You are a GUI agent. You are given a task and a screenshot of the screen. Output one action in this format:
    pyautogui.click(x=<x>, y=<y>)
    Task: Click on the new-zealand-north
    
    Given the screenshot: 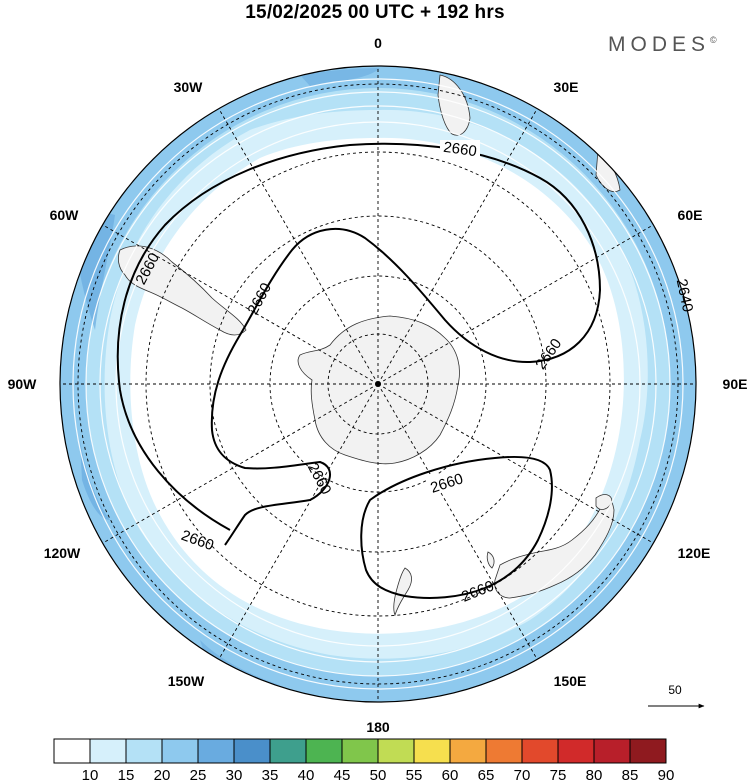 What is the action you would take?
    pyautogui.click(x=490, y=560)
    